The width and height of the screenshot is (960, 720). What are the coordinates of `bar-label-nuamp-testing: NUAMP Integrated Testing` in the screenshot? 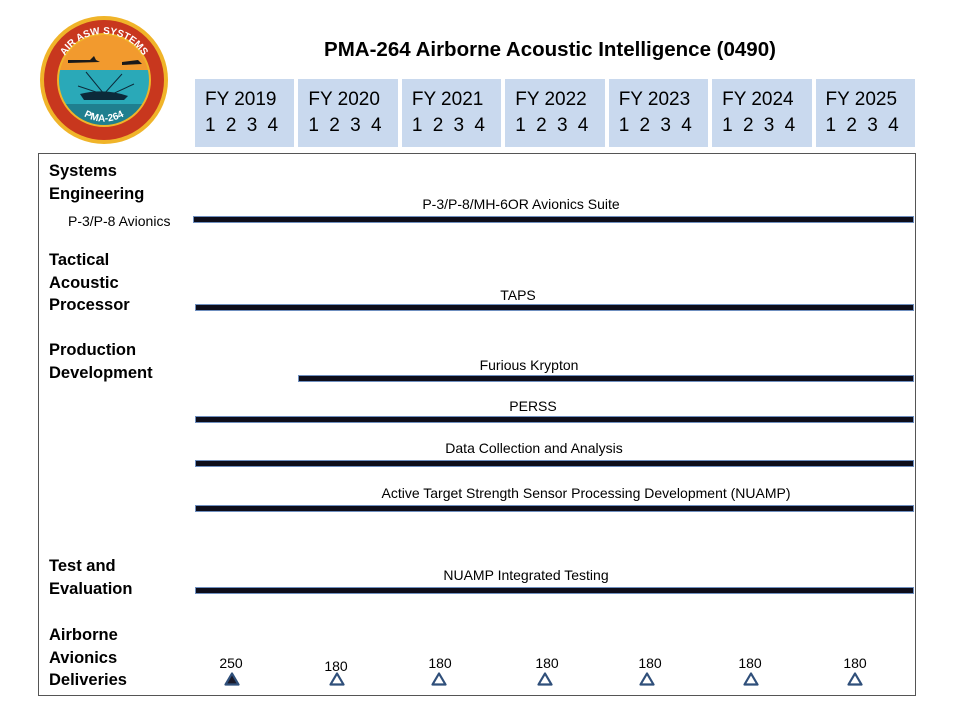 It's located at (526, 575).